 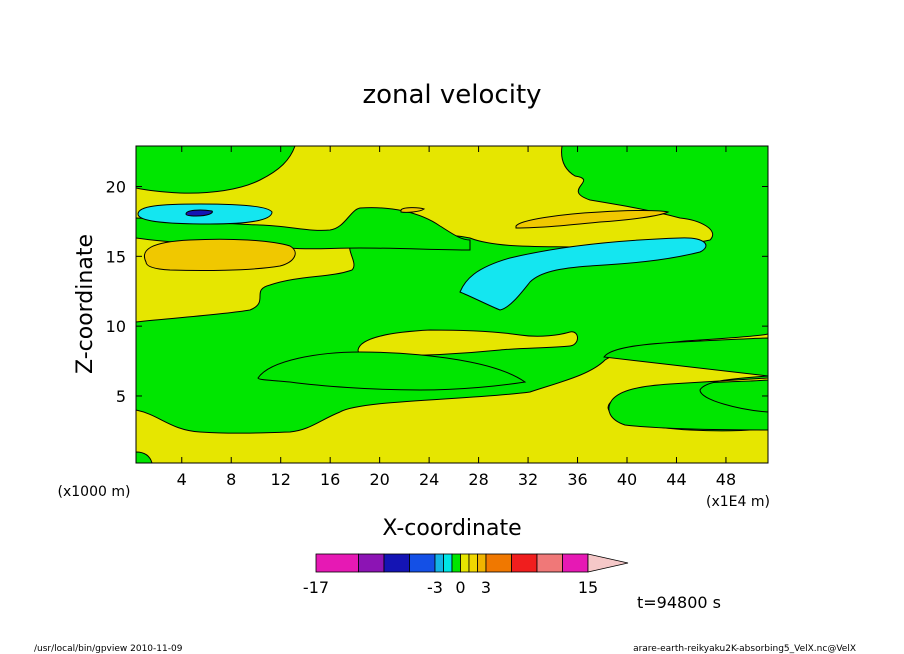 I want to click on x-tick-label: 44, so click(x=676, y=479).